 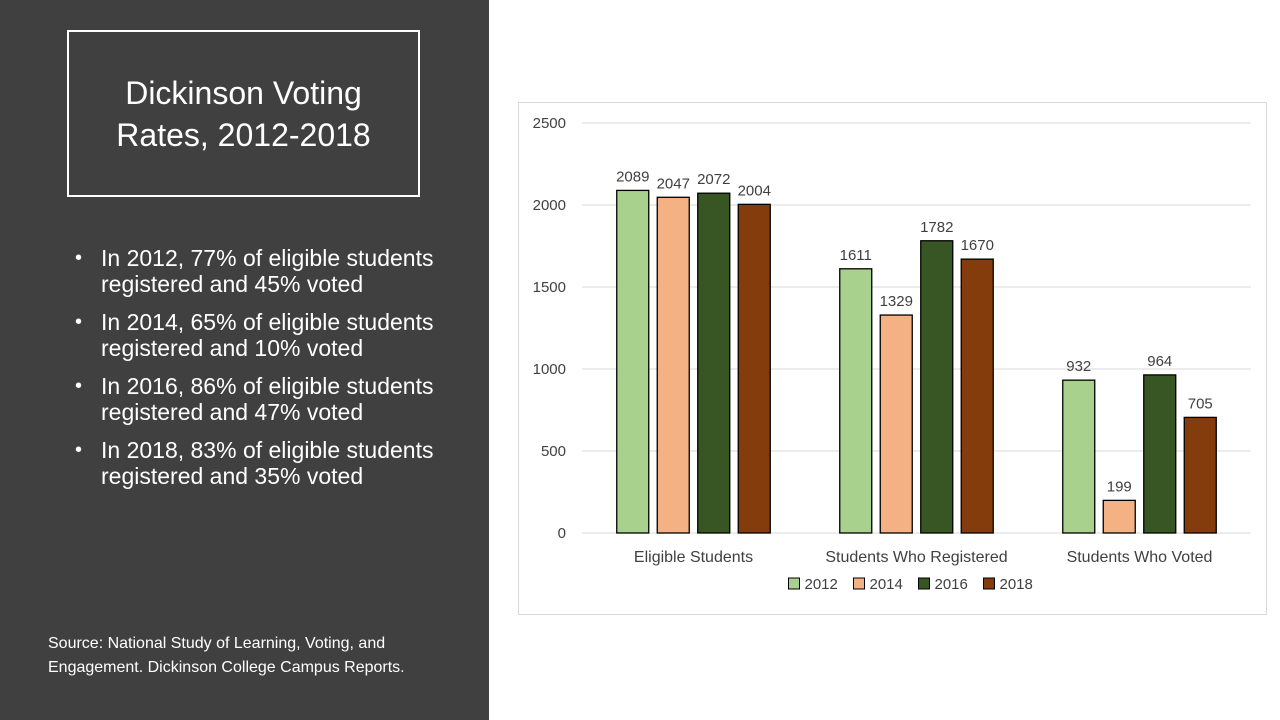 What do you see at coordinates (713, 179) in the screenshot?
I see `data-label: 2072` at bounding box center [713, 179].